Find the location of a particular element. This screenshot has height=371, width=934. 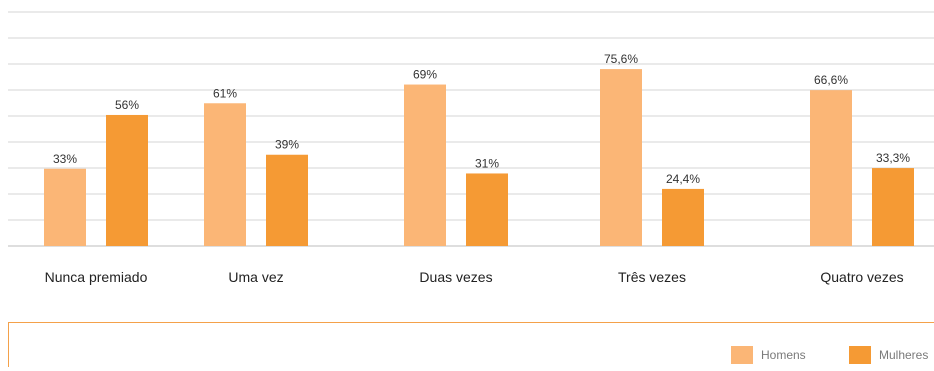

category-label-0: Nunca premiado is located at coordinates (96, 277).